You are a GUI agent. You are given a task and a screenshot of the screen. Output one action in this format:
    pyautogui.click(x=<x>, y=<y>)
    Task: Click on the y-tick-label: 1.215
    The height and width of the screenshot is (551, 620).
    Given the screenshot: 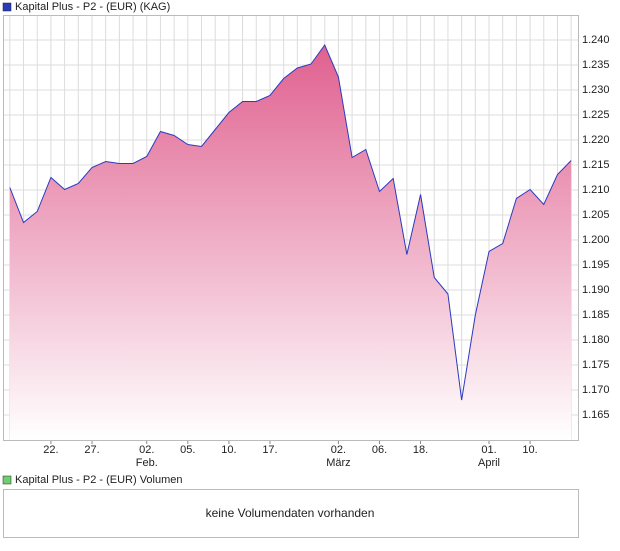 What is the action you would take?
    pyautogui.click(x=596, y=165)
    